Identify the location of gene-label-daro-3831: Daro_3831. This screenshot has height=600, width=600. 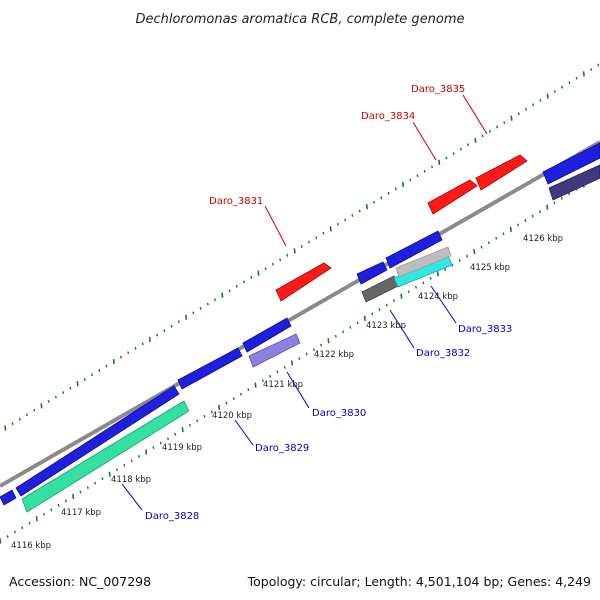
(236, 201).